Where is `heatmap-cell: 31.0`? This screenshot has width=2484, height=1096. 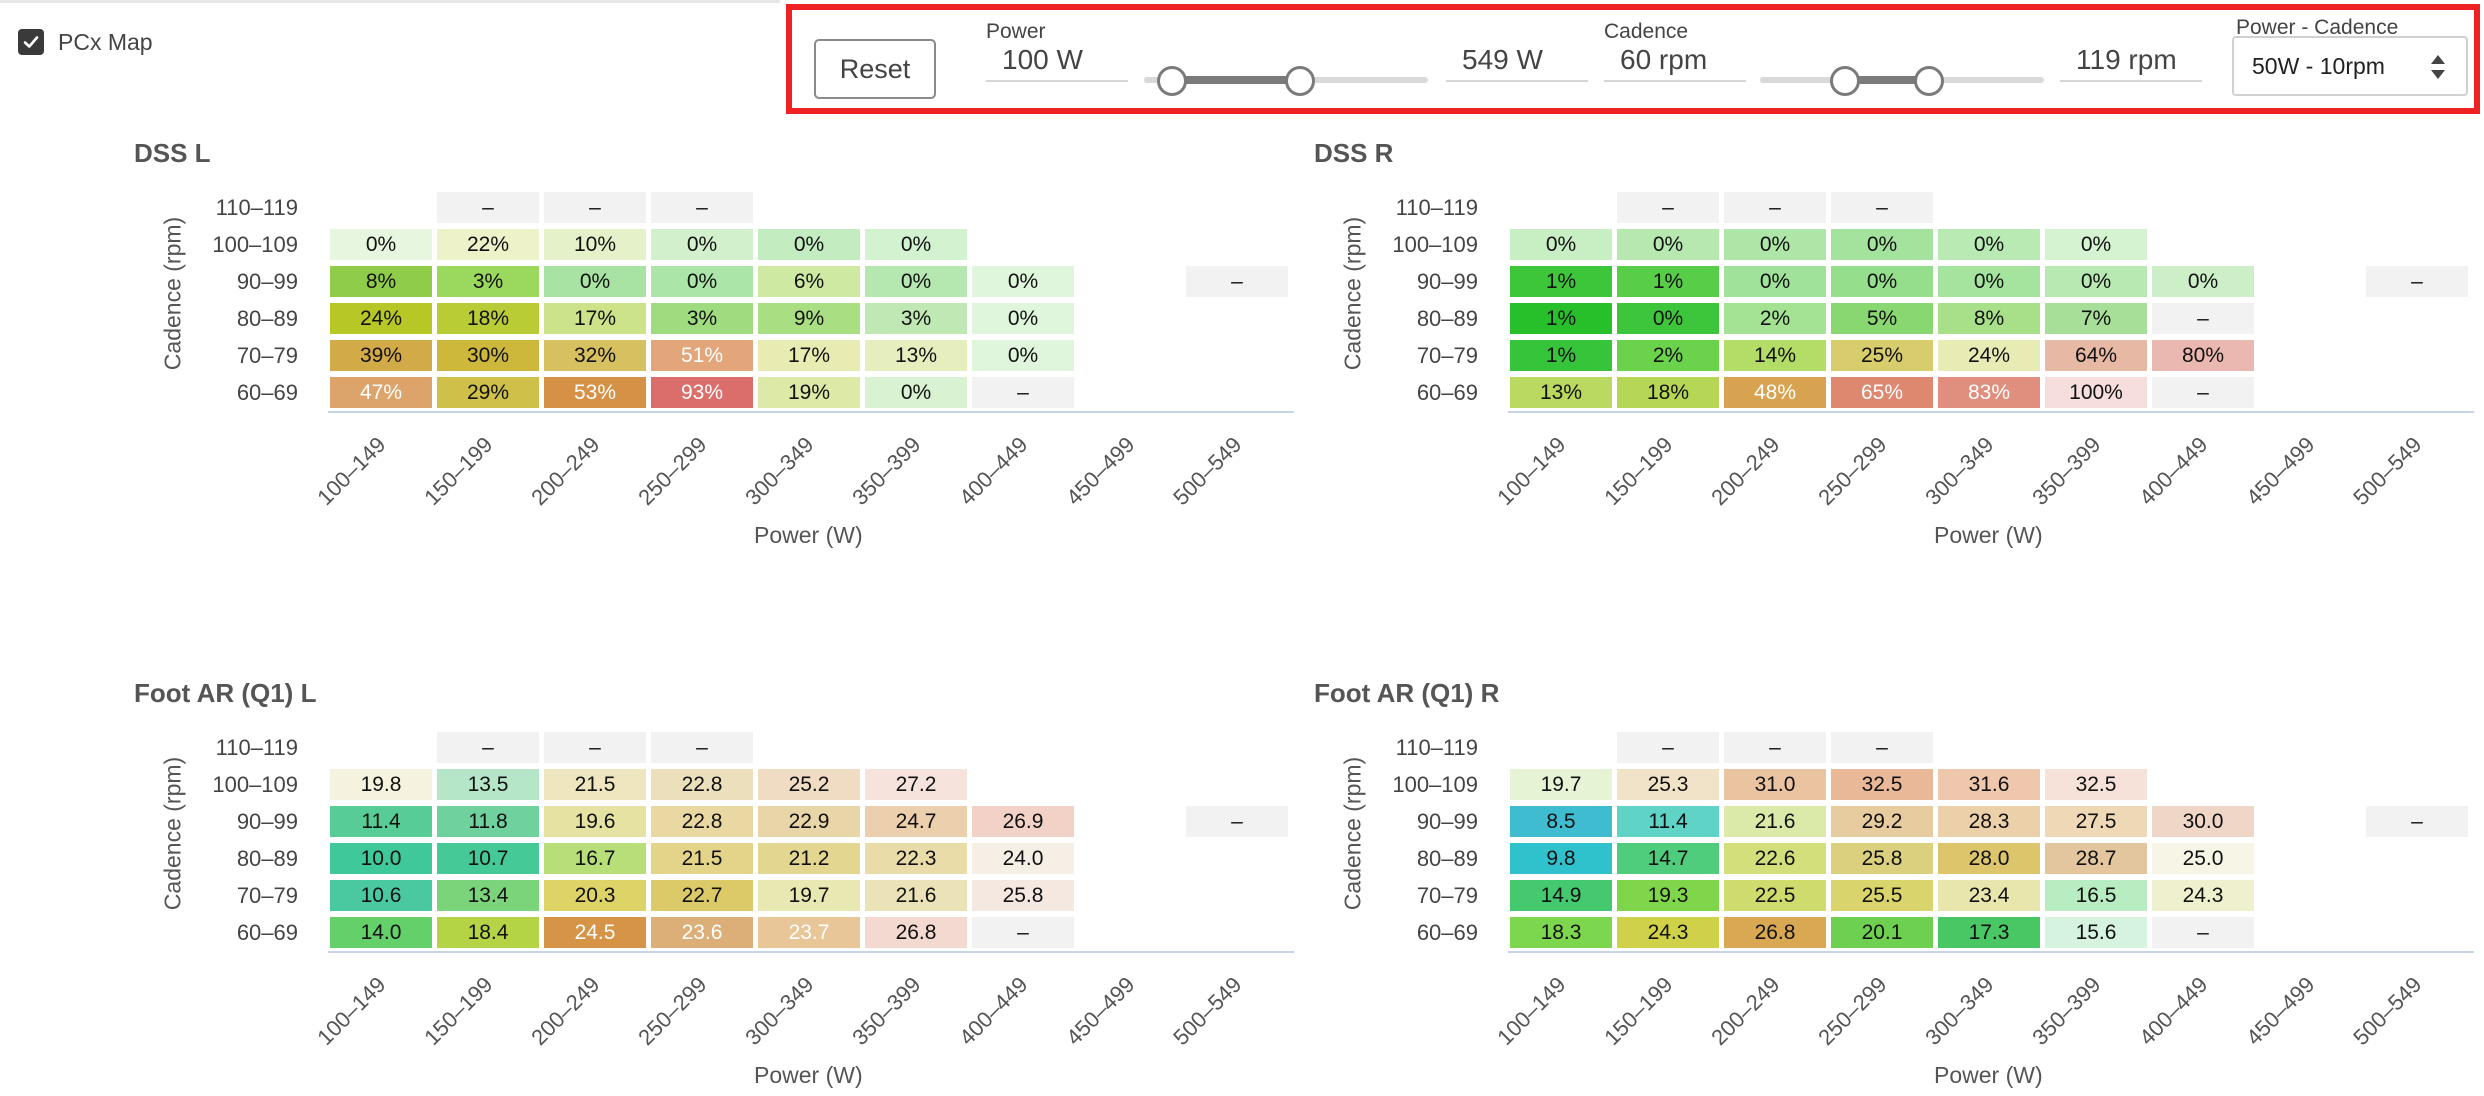 heatmap-cell: 31.0 is located at coordinates (1775, 784).